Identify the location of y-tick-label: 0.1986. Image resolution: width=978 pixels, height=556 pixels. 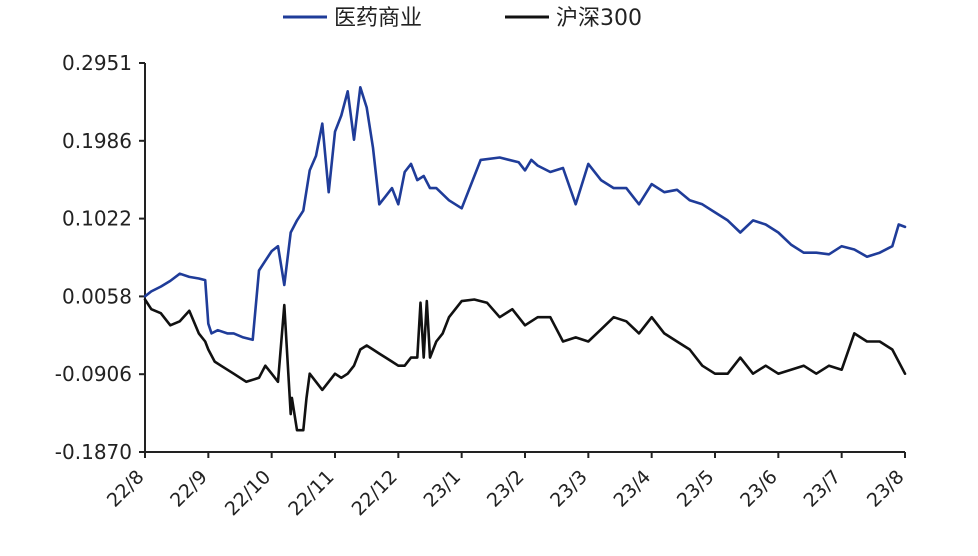
(97, 141).